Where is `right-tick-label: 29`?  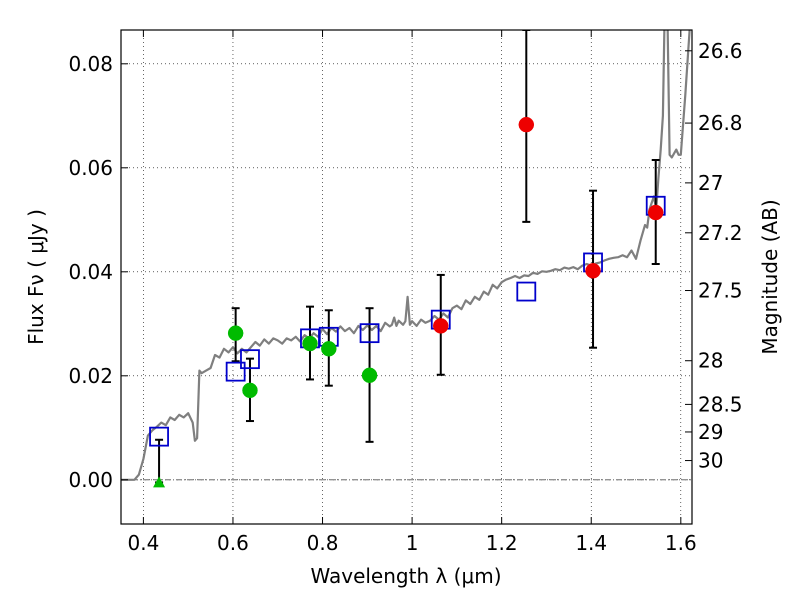 right-tick-label: 29 is located at coordinates (710, 432).